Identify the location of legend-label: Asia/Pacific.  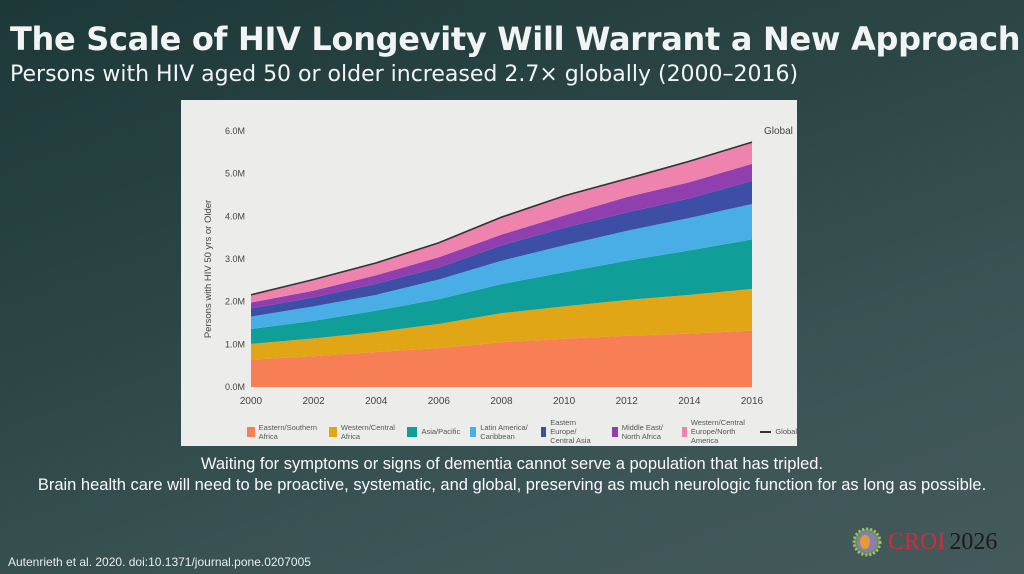
(441, 431).